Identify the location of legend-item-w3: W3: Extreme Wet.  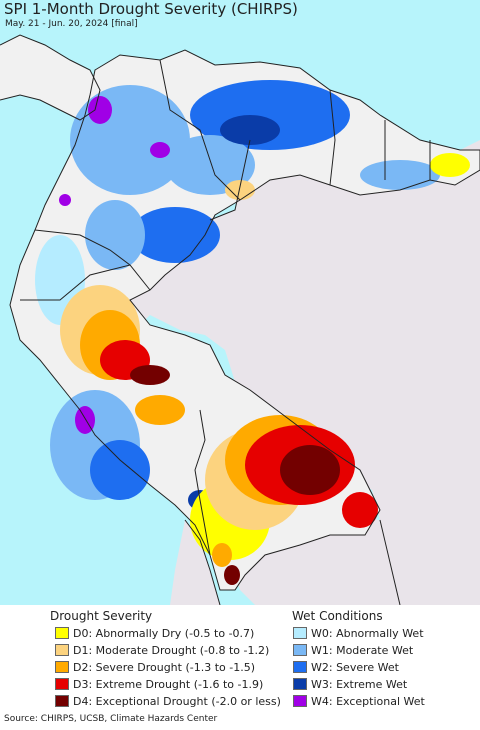
(350, 684).